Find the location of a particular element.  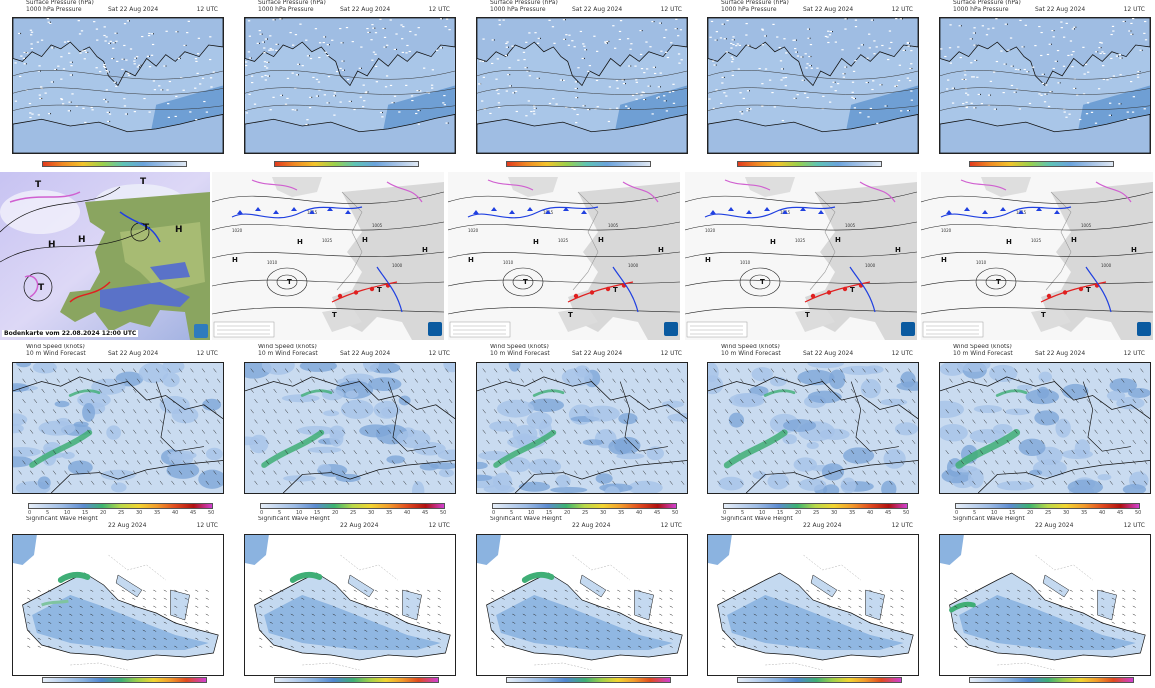

panel-subtitle: 10 m Wind Forecast is located at coordinates (983, 353).